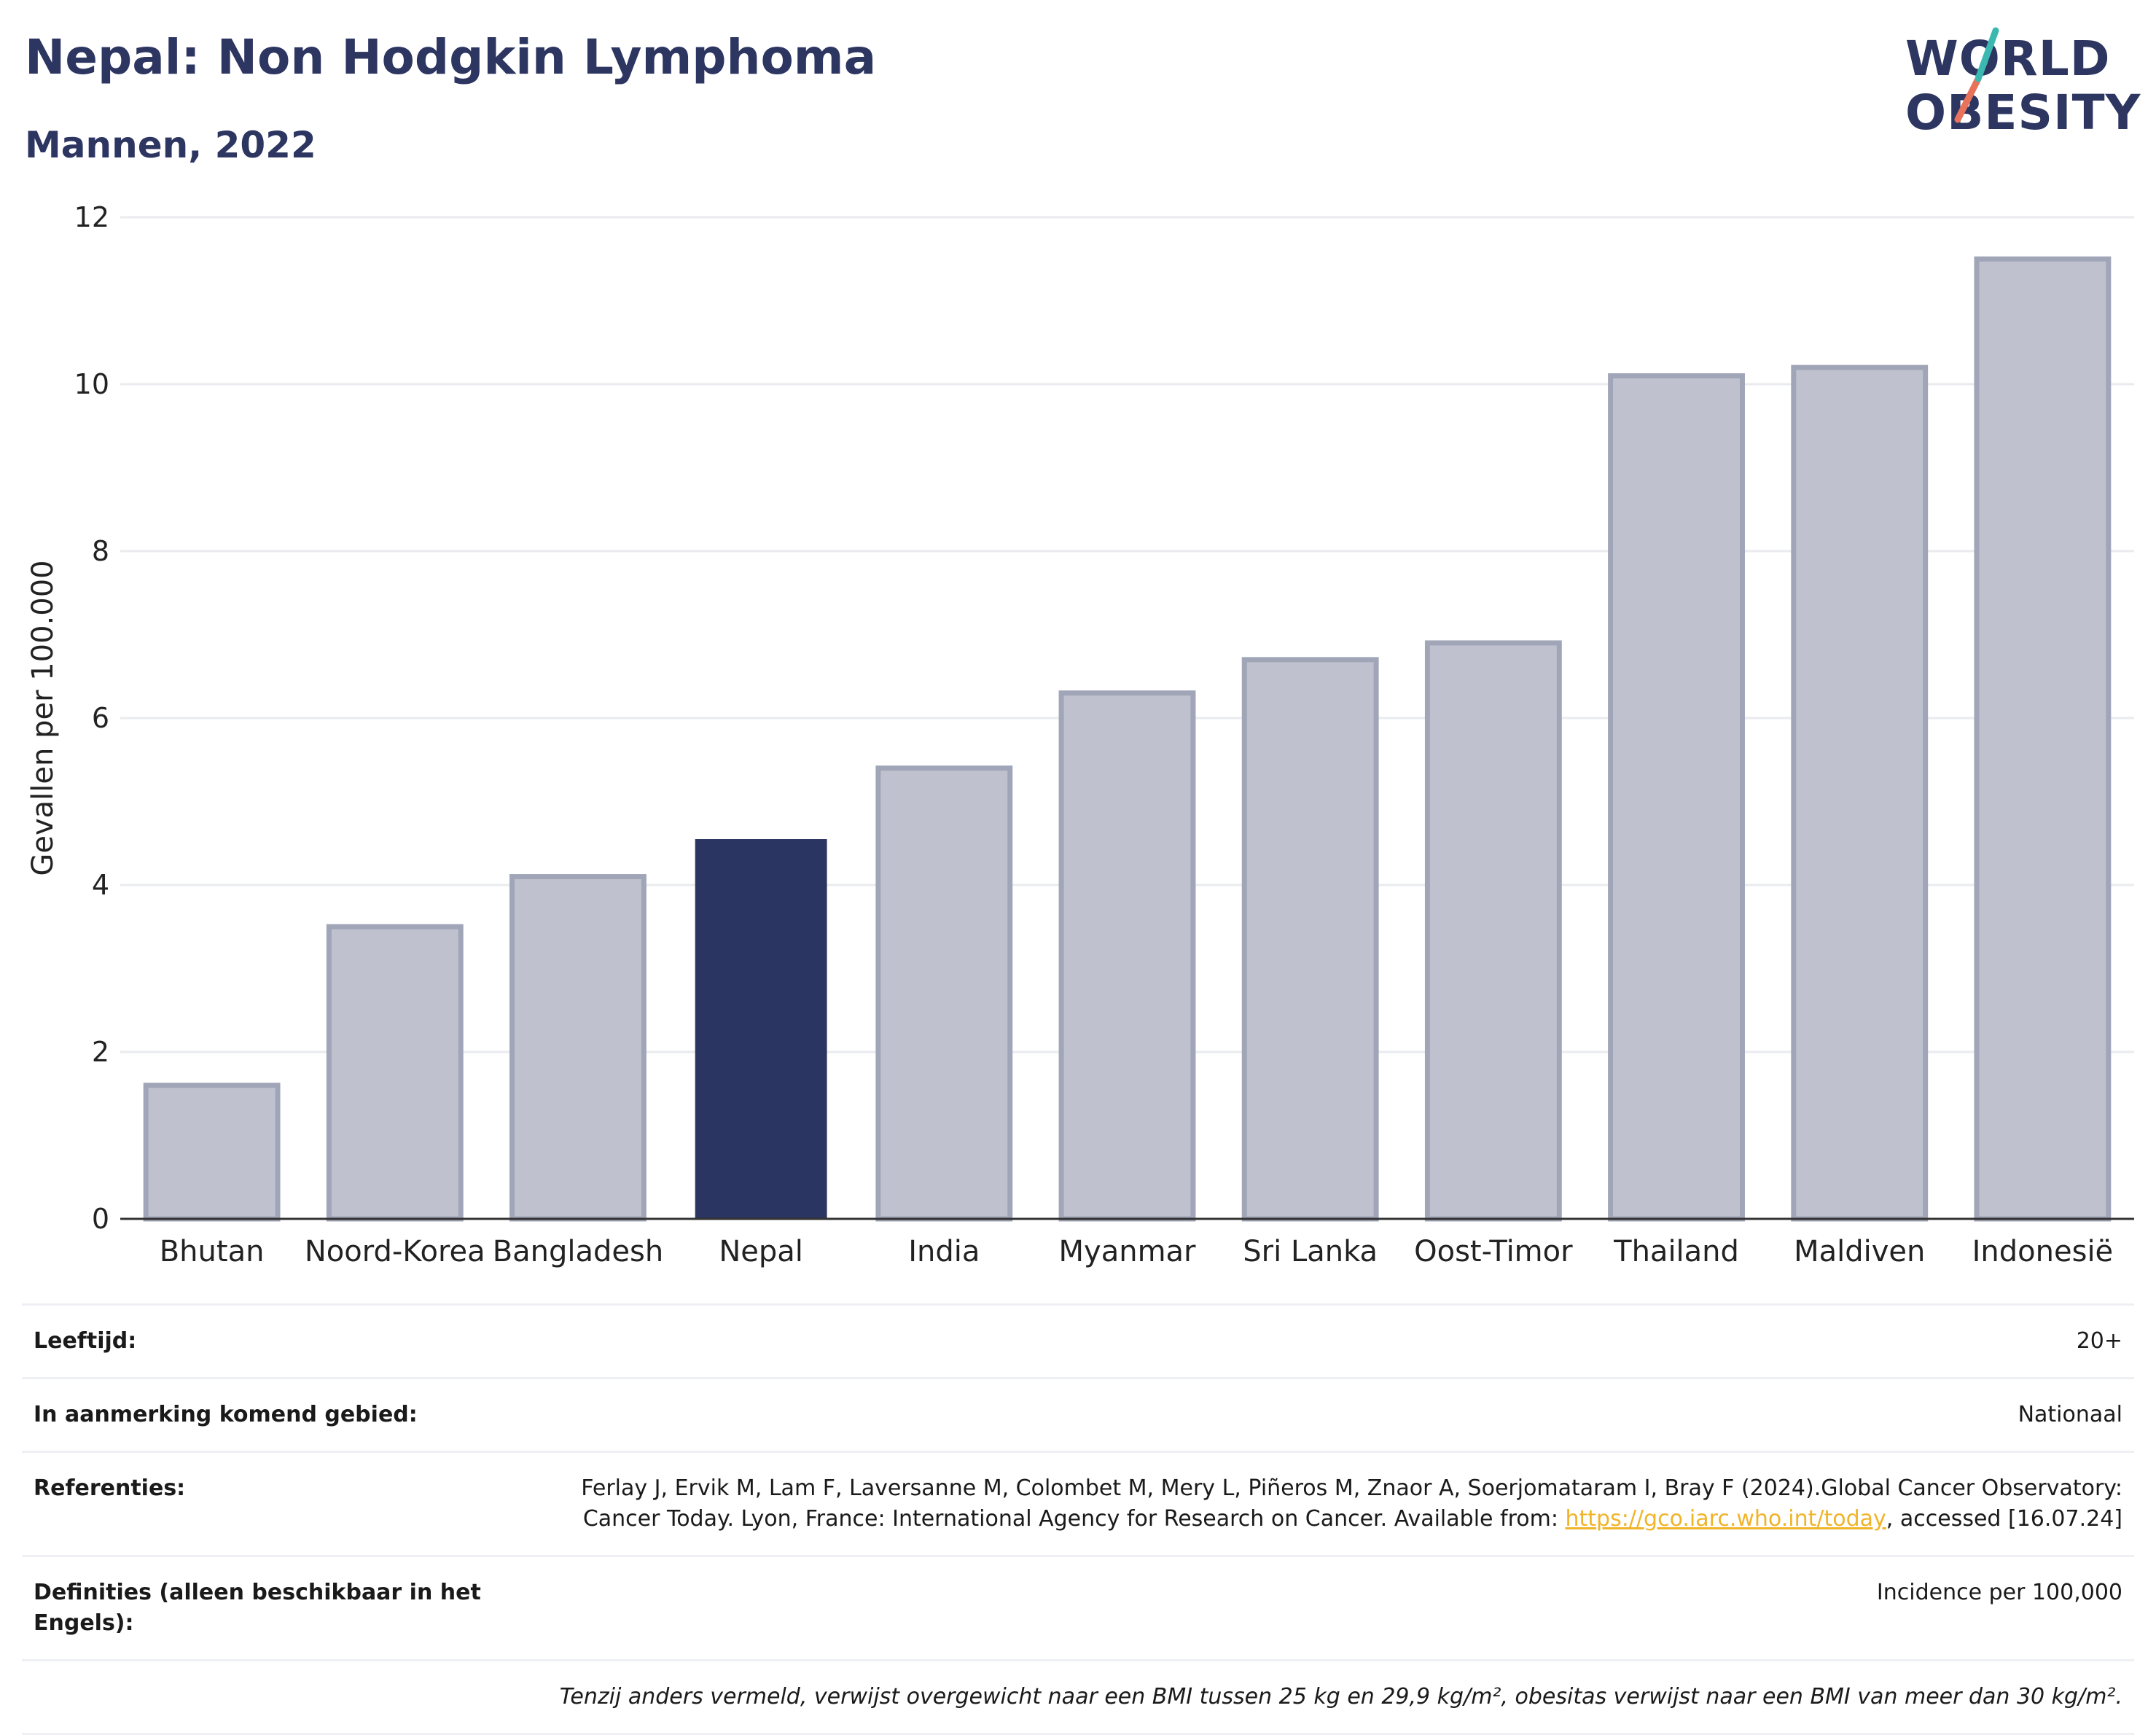  I want to click on y-tick-label: 8, so click(101, 551).